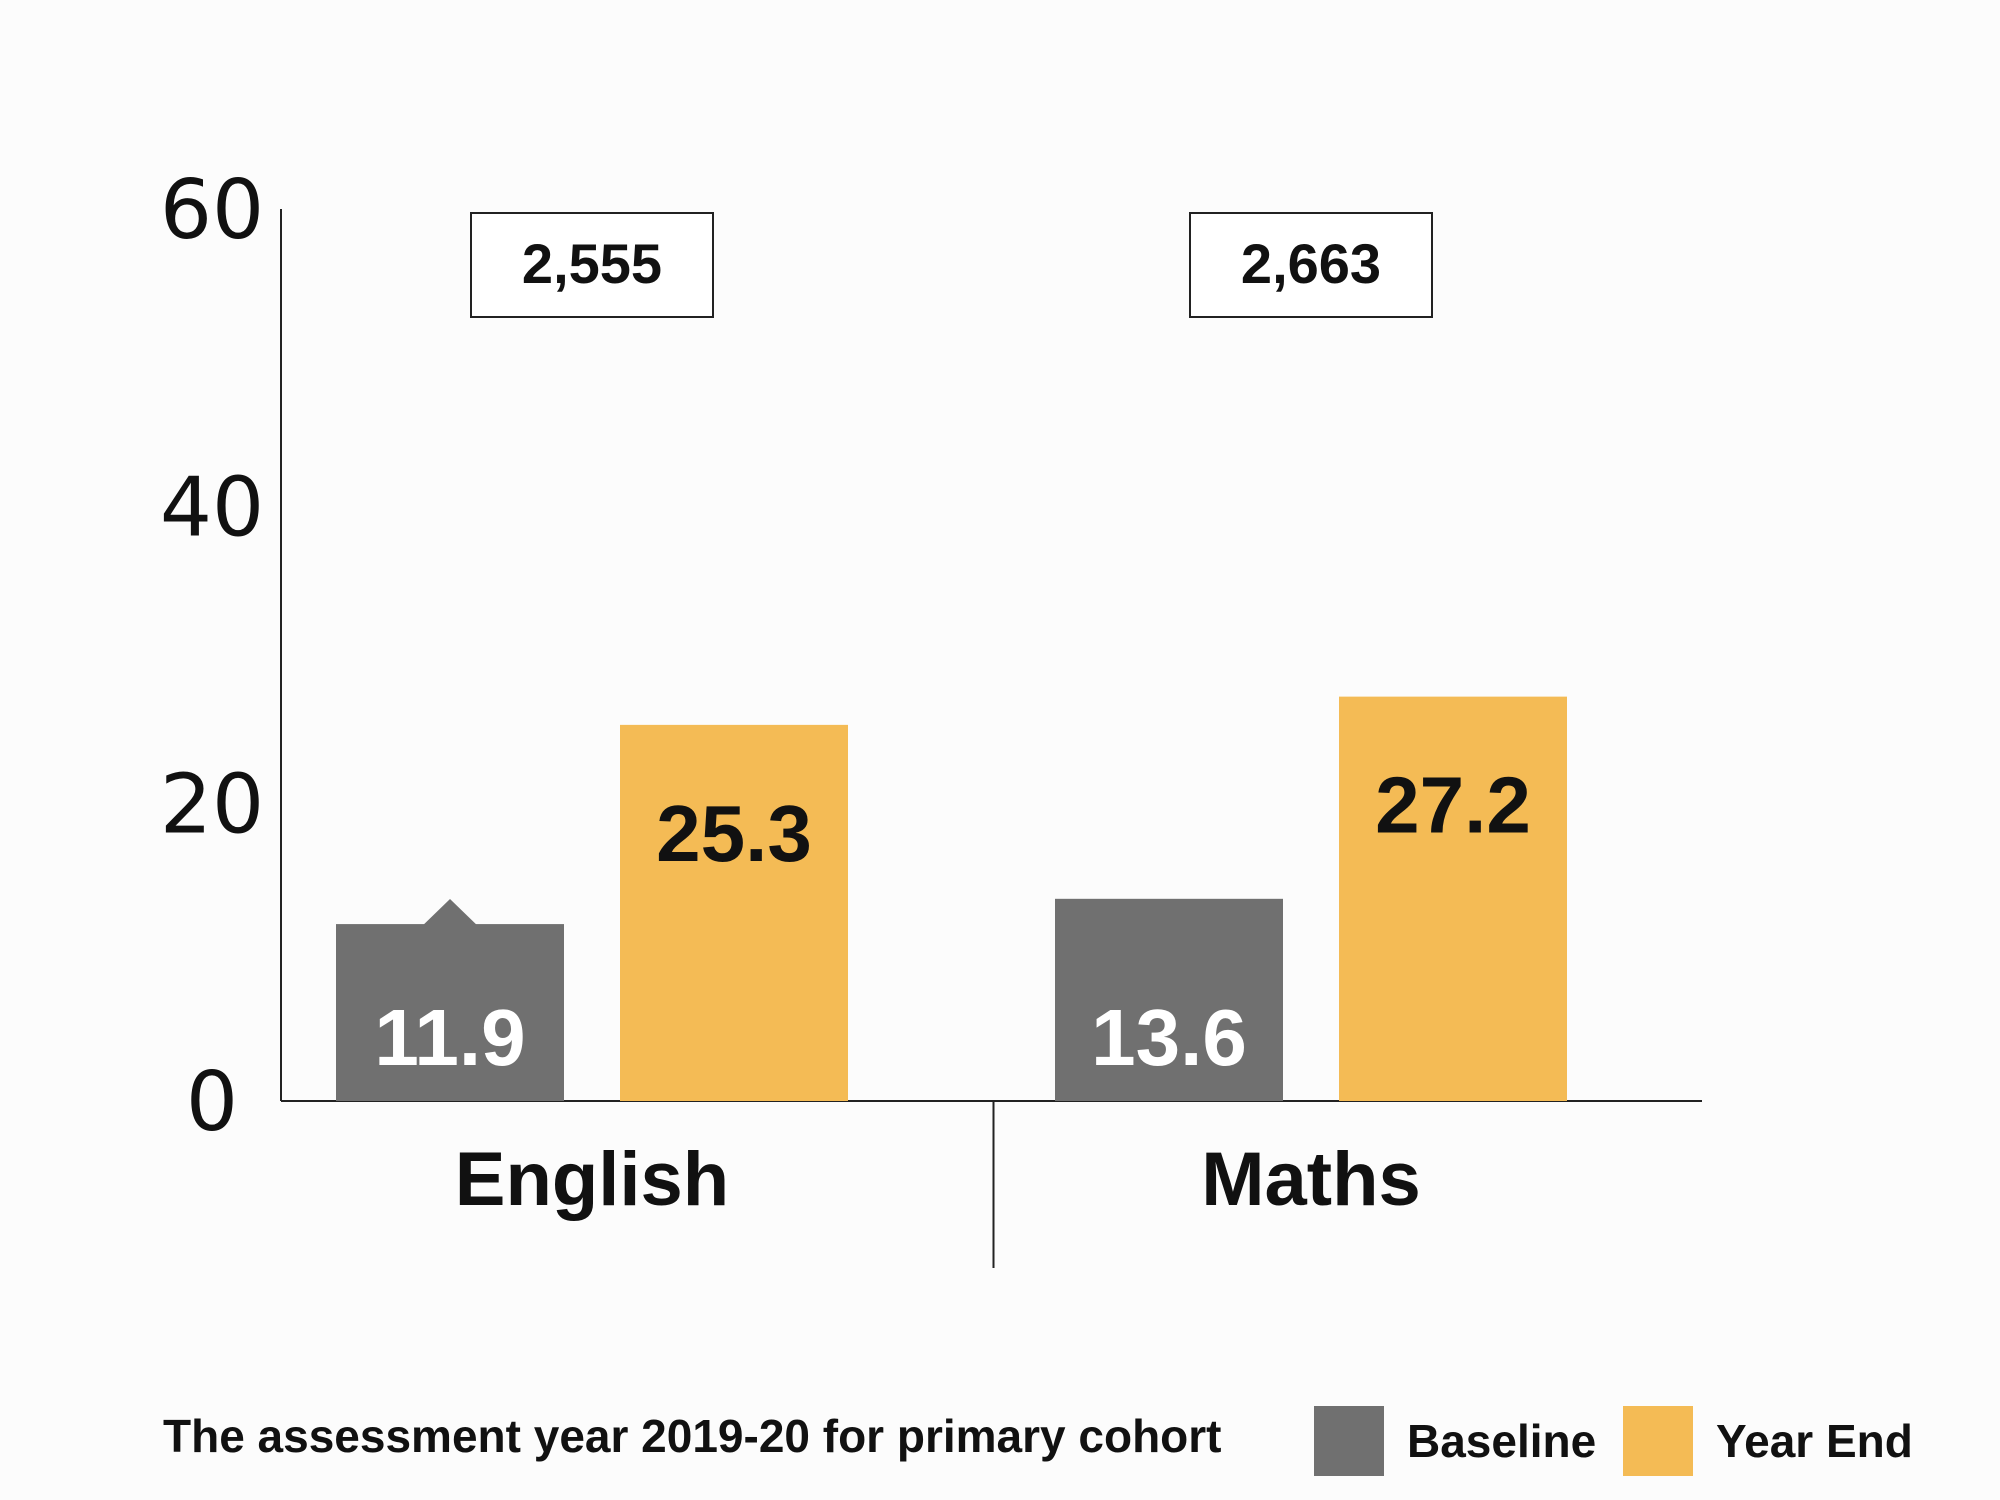 Image resolution: width=2000 pixels, height=1500 pixels. What do you see at coordinates (1814, 1441) in the screenshot?
I see `legend-label: Year End` at bounding box center [1814, 1441].